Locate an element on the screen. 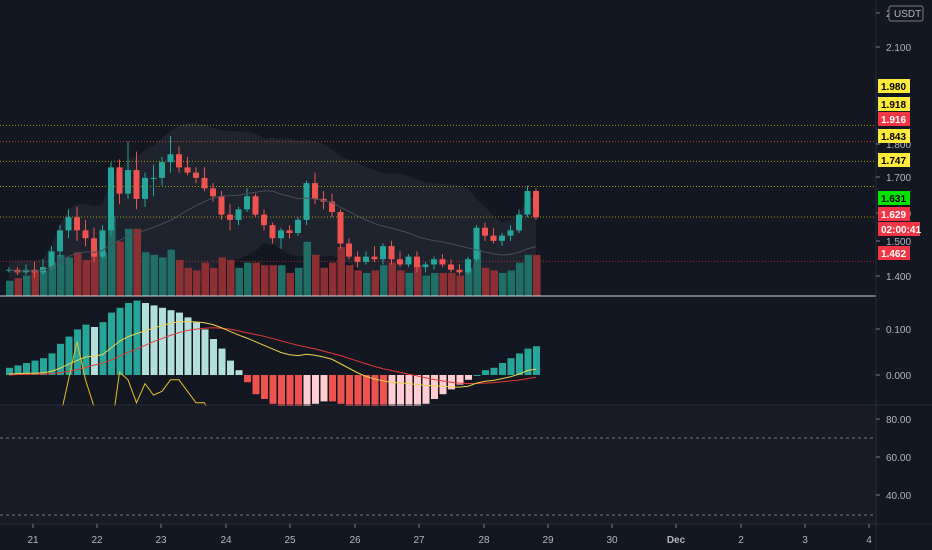 The image size is (932, 550). price-level-label: 1.631 is located at coordinates (893, 199).